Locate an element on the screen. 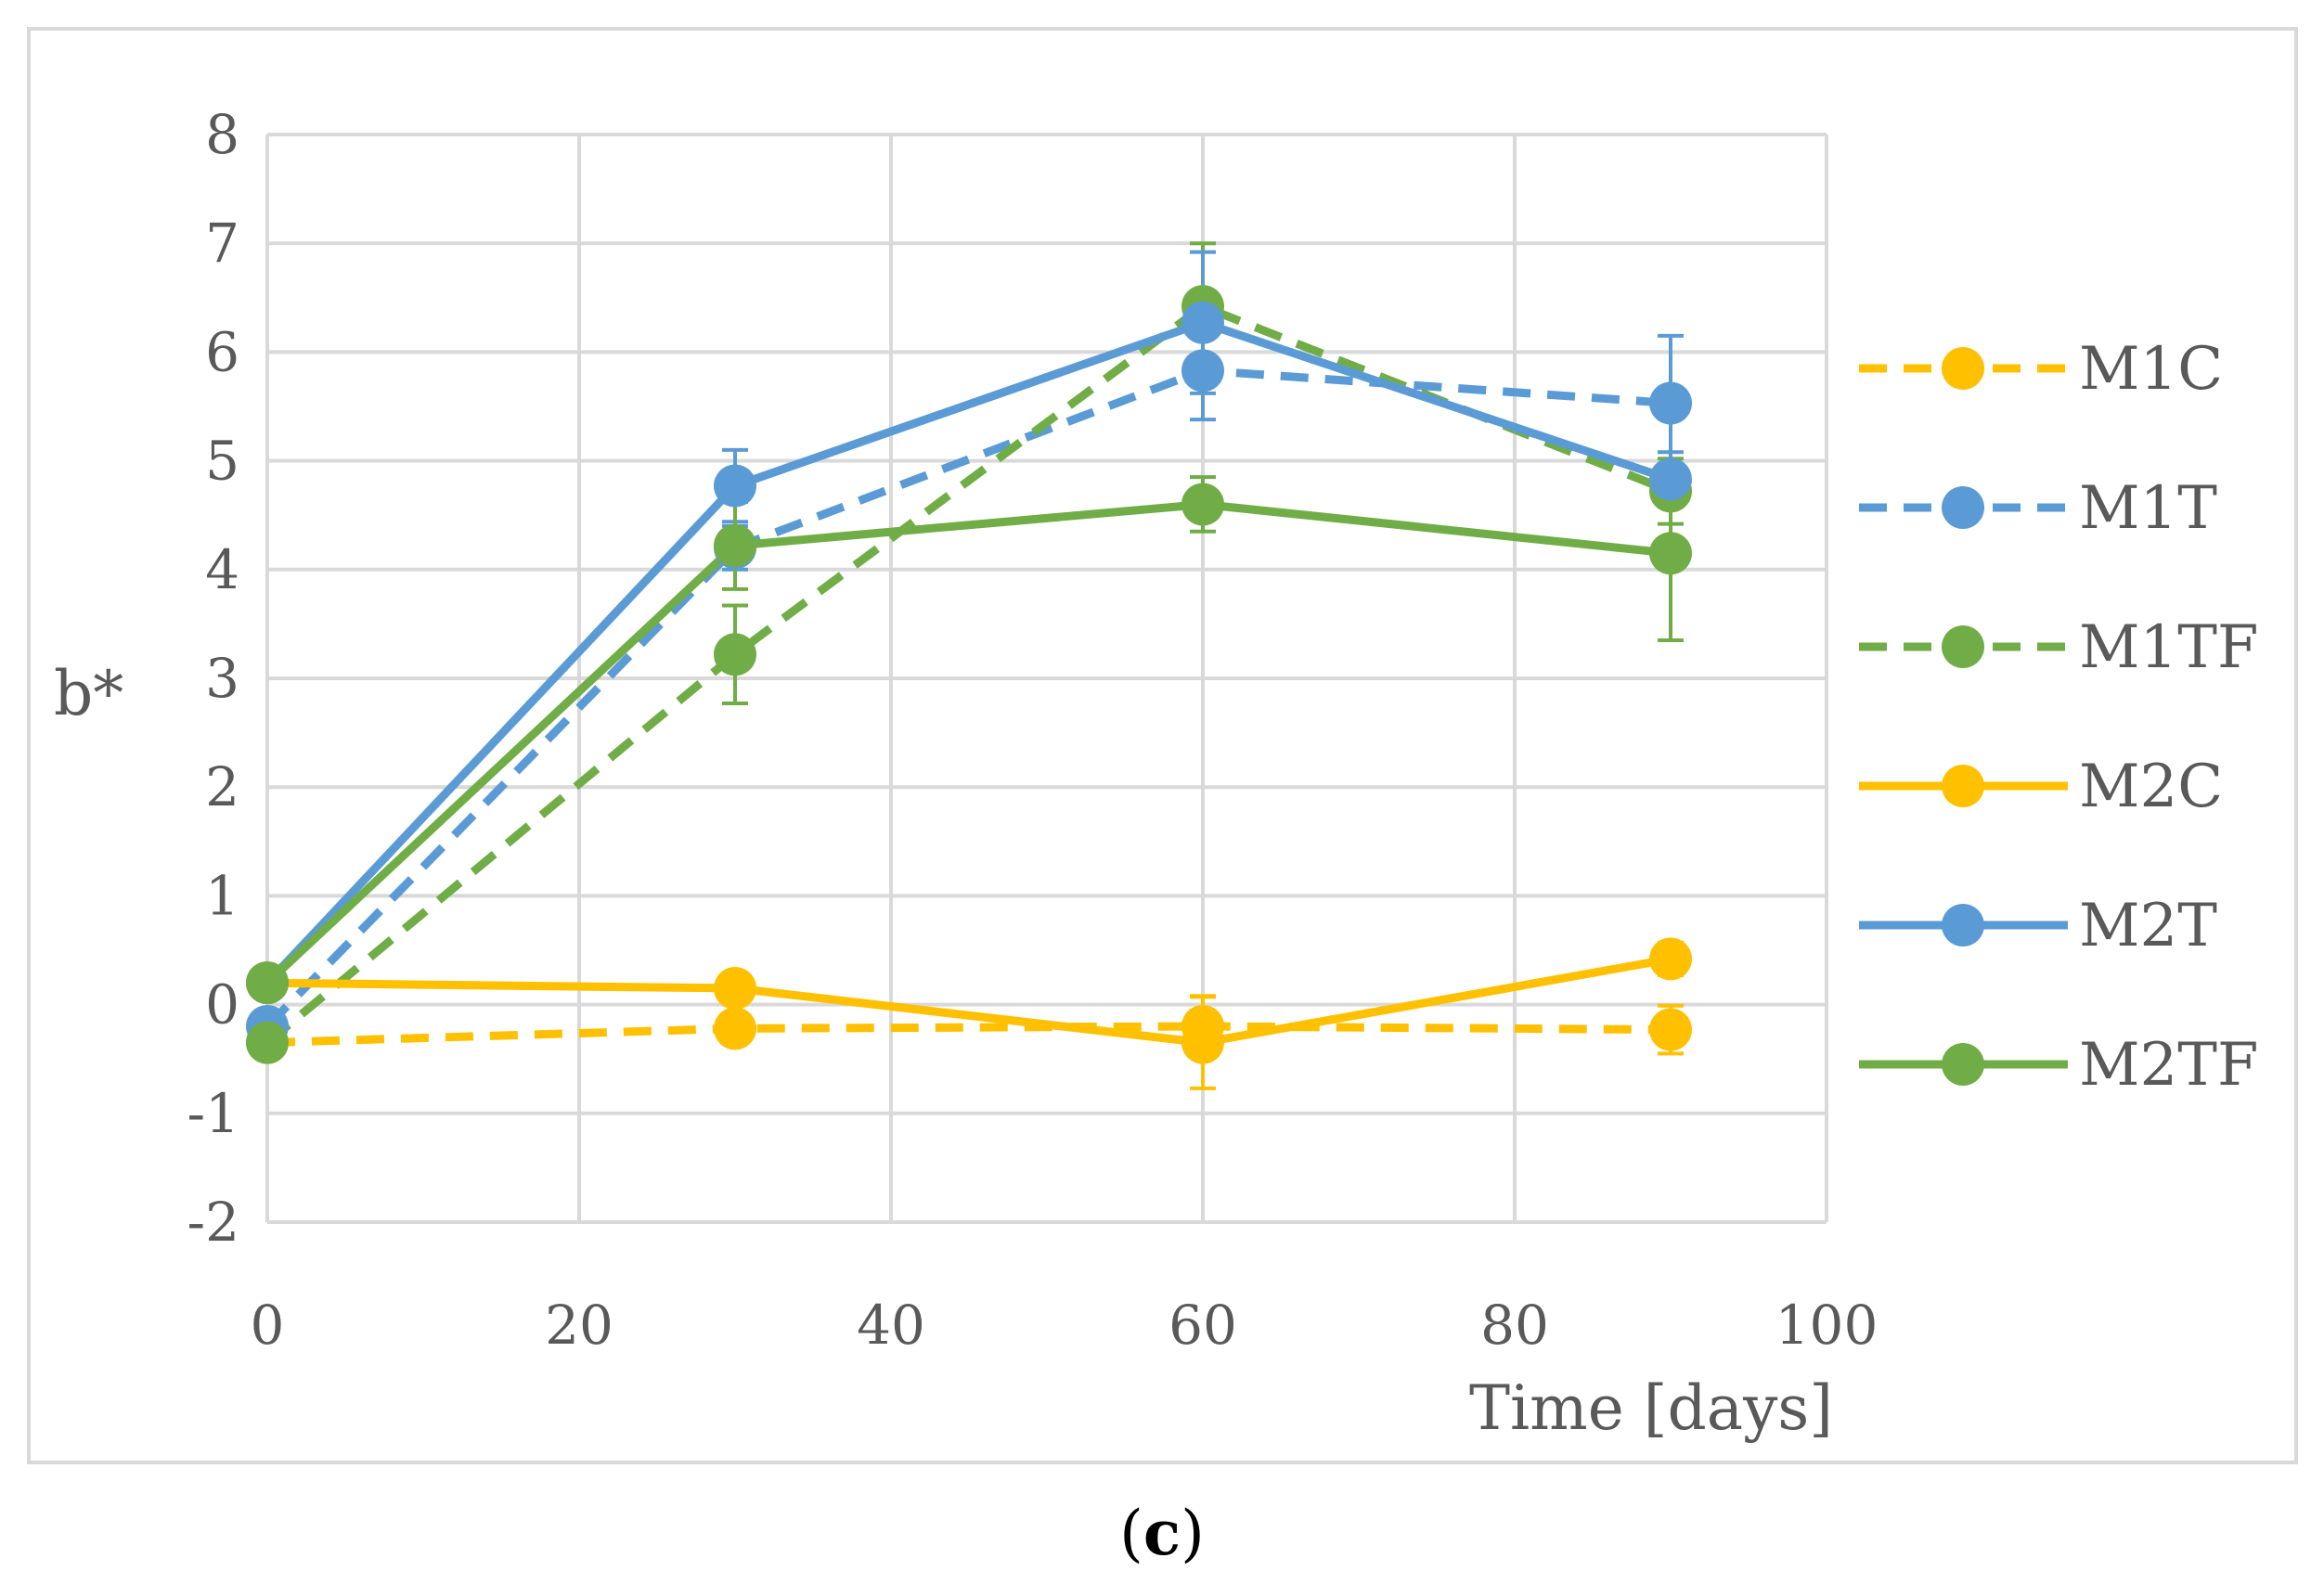  legend-marker-m2t is located at coordinates (1963, 925).